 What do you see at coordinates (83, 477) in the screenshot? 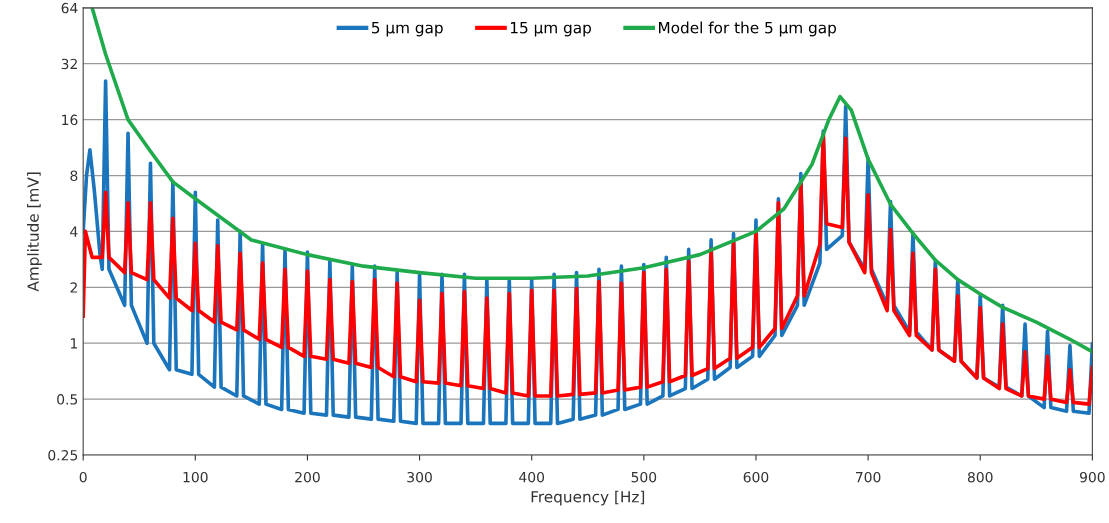
I see `x-tick-label: 0` at bounding box center [83, 477].